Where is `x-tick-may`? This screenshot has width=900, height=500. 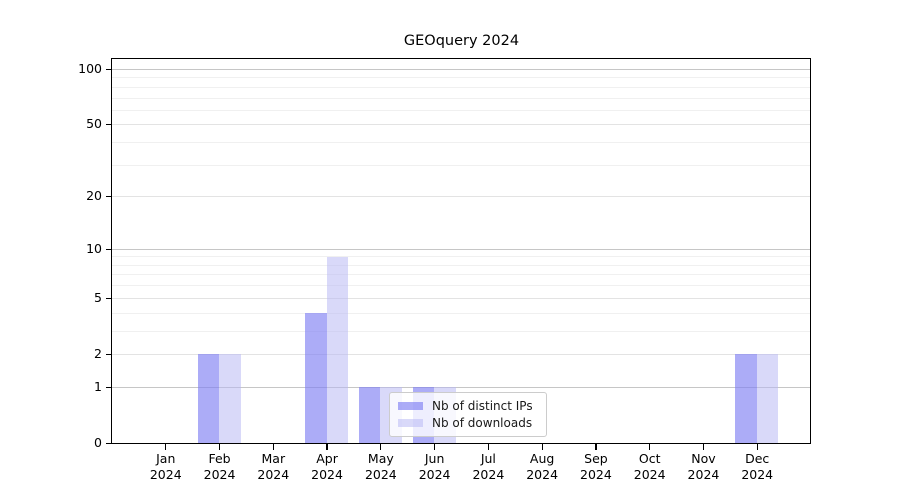
x-tick-may is located at coordinates (381, 447).